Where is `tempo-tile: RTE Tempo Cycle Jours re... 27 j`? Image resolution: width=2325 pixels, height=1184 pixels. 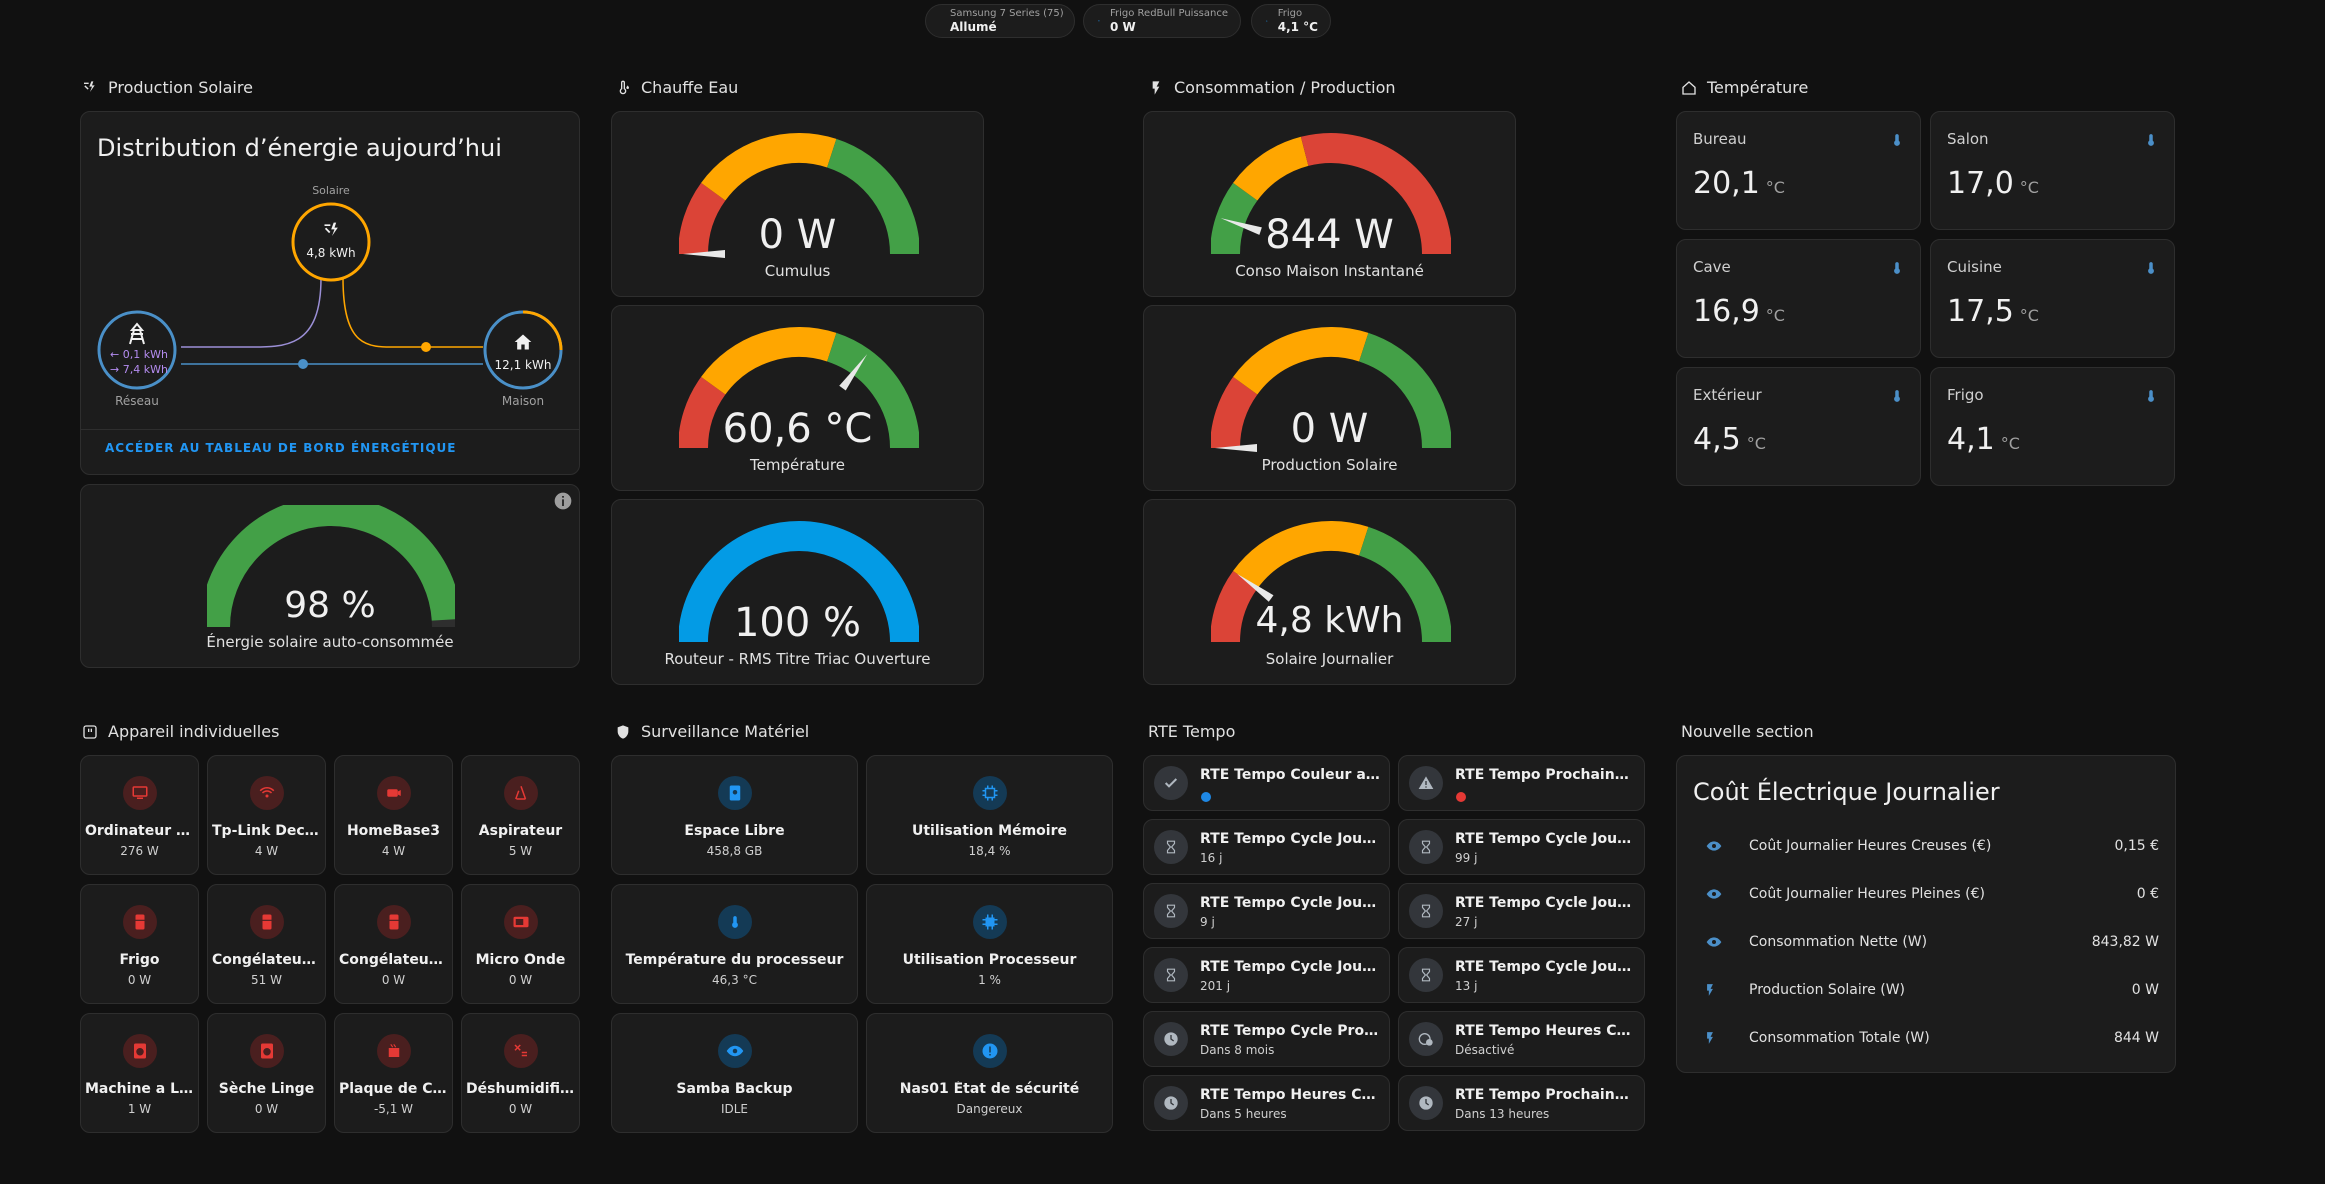 tempo-tile: RTE Tempo Cycle Jours re... 27 j is located at coordinates (1521, 911).